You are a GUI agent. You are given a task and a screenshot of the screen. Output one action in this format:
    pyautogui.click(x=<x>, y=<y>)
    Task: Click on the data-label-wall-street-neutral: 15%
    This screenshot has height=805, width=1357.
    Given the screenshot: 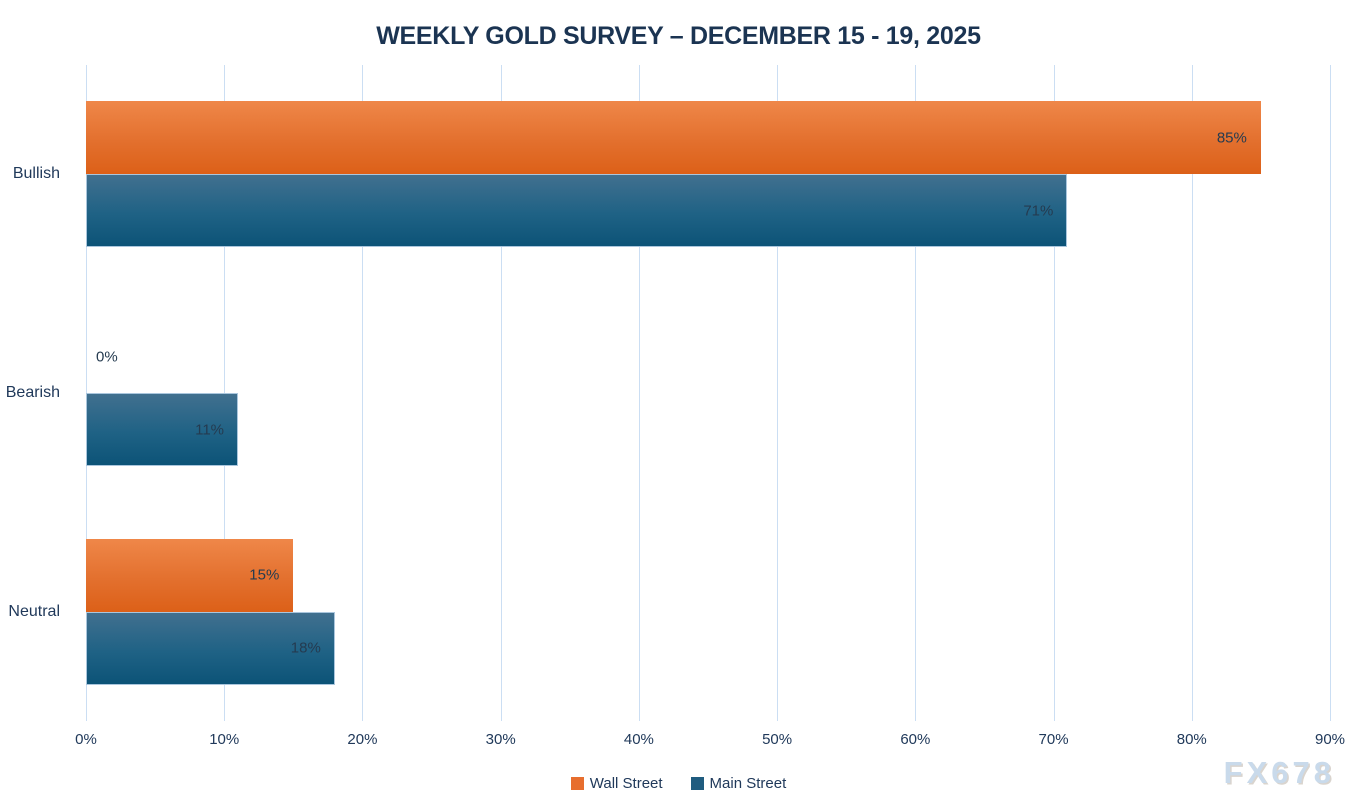 What is the action you would take?
    pyautogui.click(x=264, y=575)
    